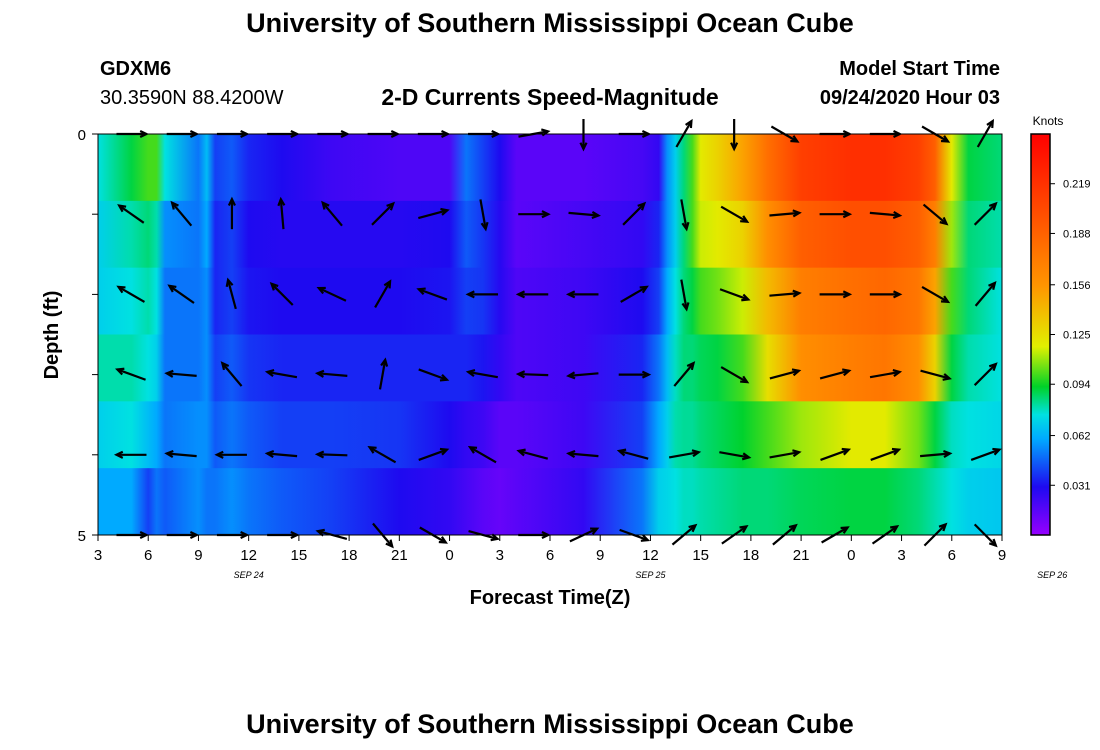 This screenshot has width=1100, height=750. Describe the element at coordinates (1070, 335) in the screenshot. I see `colorbar-ticks: 0.031 0.062 0.094 0.125 0.156 0.188 0.219` at that location.